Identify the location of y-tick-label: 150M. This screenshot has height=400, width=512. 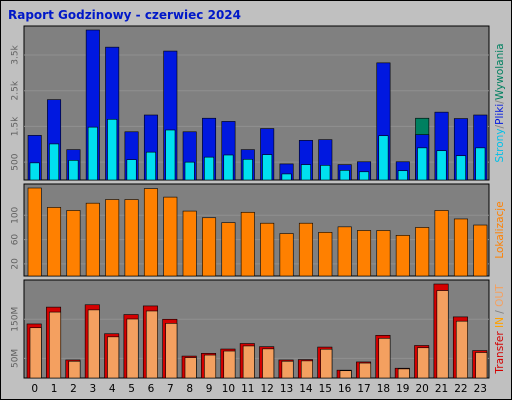
(16, 319).